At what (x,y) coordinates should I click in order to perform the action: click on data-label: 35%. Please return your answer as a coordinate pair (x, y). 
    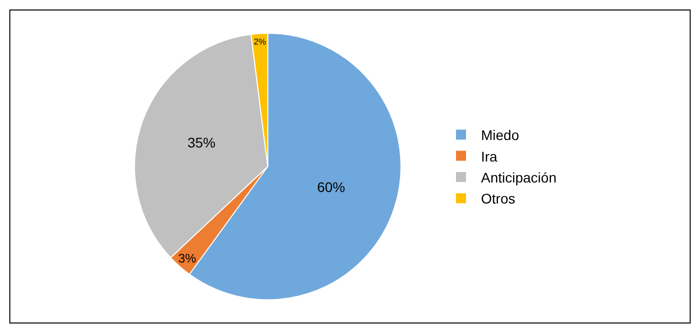
    Looking at the image, I should click on (201, 142).